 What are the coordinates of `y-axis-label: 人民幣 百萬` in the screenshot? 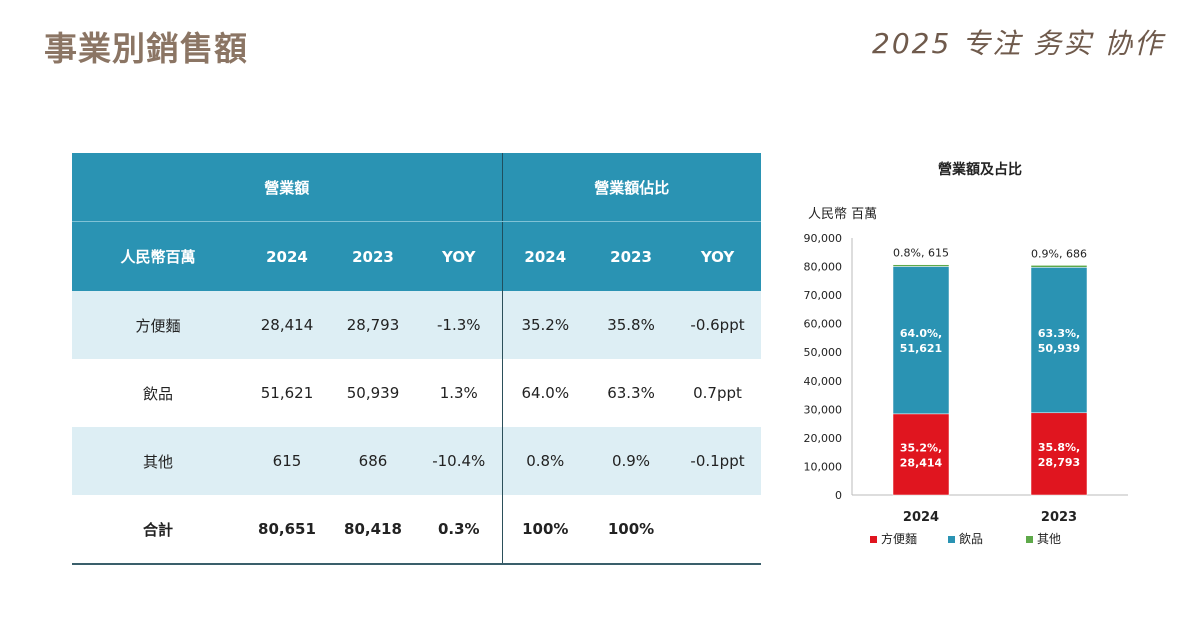 It's located at (842, 214).